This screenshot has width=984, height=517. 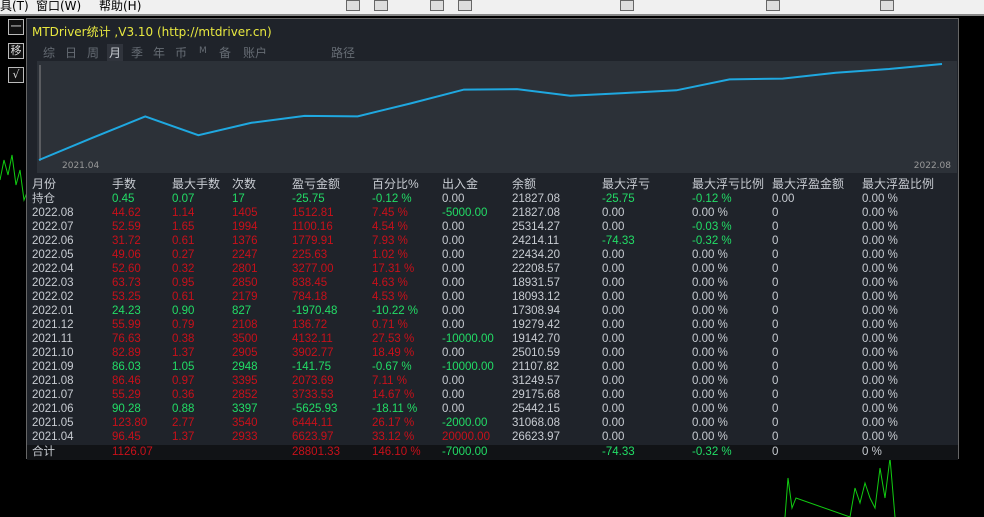 I want to click on cell-2: 1.37, so click(x=183, y=437).